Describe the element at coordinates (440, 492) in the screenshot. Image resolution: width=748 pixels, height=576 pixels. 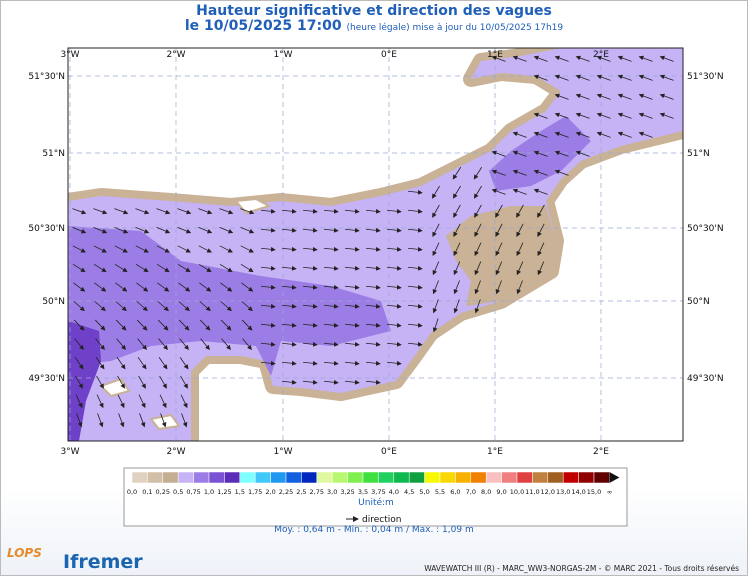
I see `colorbar-label: 5,5` at that location.